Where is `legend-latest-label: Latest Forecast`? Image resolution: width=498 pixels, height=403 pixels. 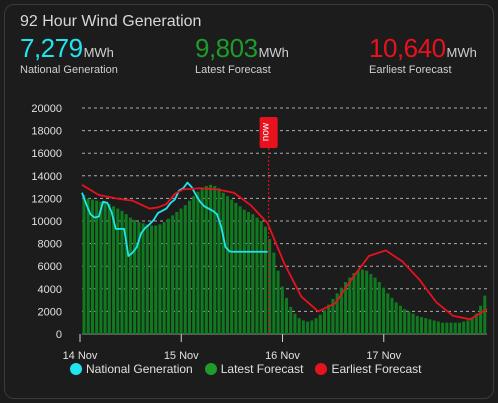
legend-latest-label: Latest Forecast is located at coordinates (262, 369).